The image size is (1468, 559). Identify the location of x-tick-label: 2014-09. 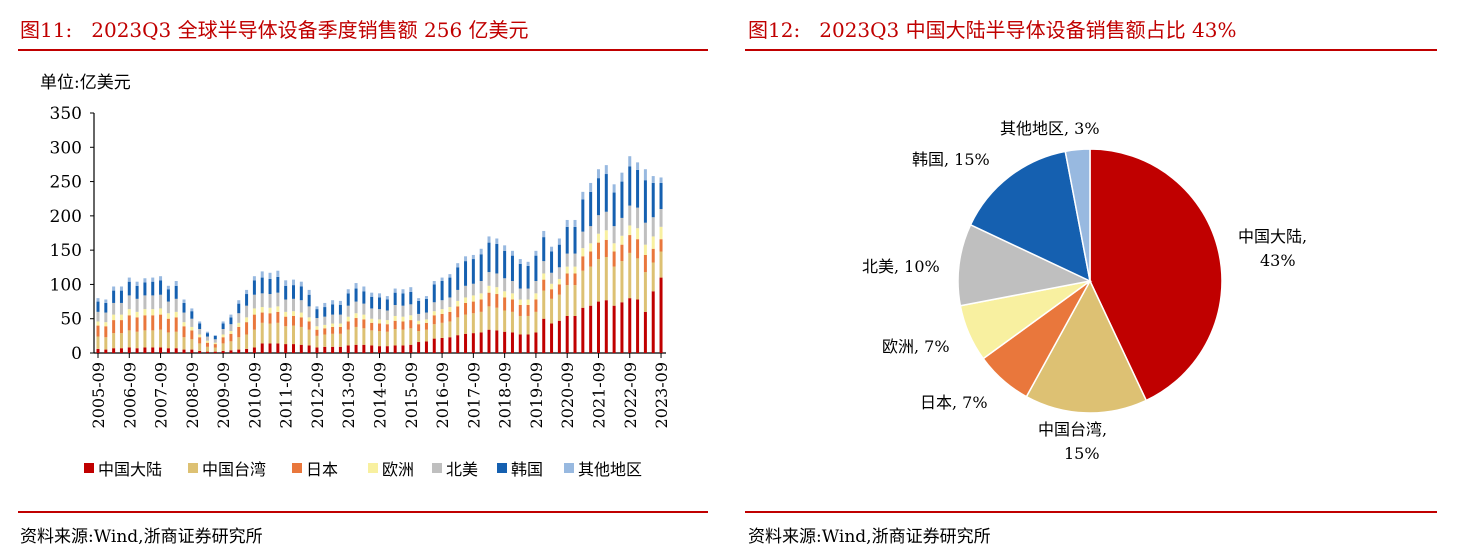
(380, 395).